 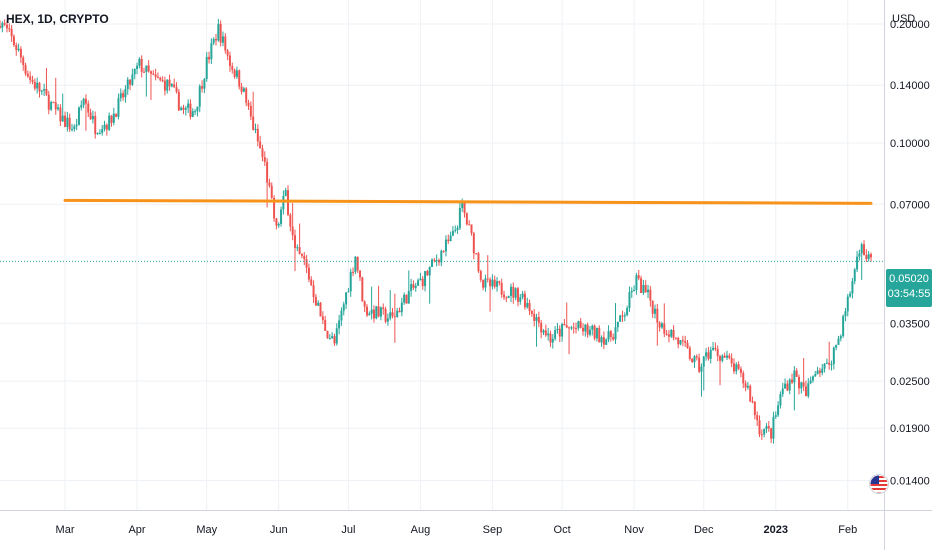 What do you see at coordinates (65, 530) in the screenshot?
I see `time-tick-label: Mar` at bounding box center [65, 530].